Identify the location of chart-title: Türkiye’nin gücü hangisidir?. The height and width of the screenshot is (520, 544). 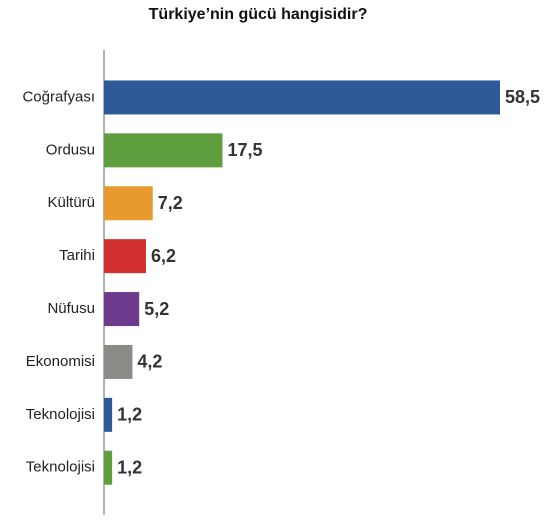
(258, 14).